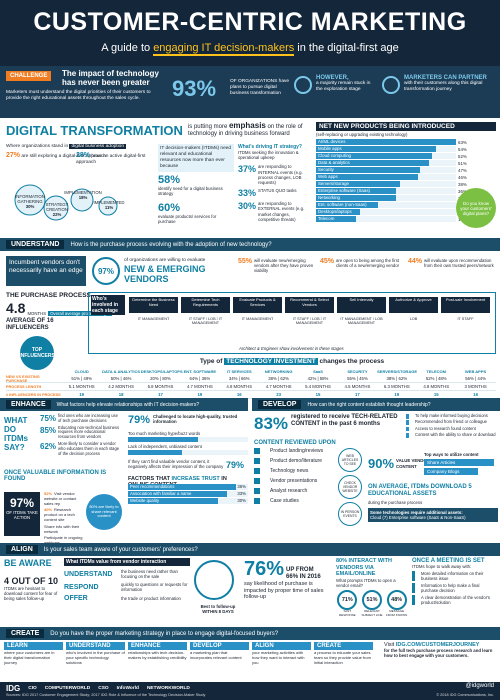 The image size is (500, 700). Describe the element at coordinates (163, 439) in the screenshot. I see `too-much-fill` at that location.